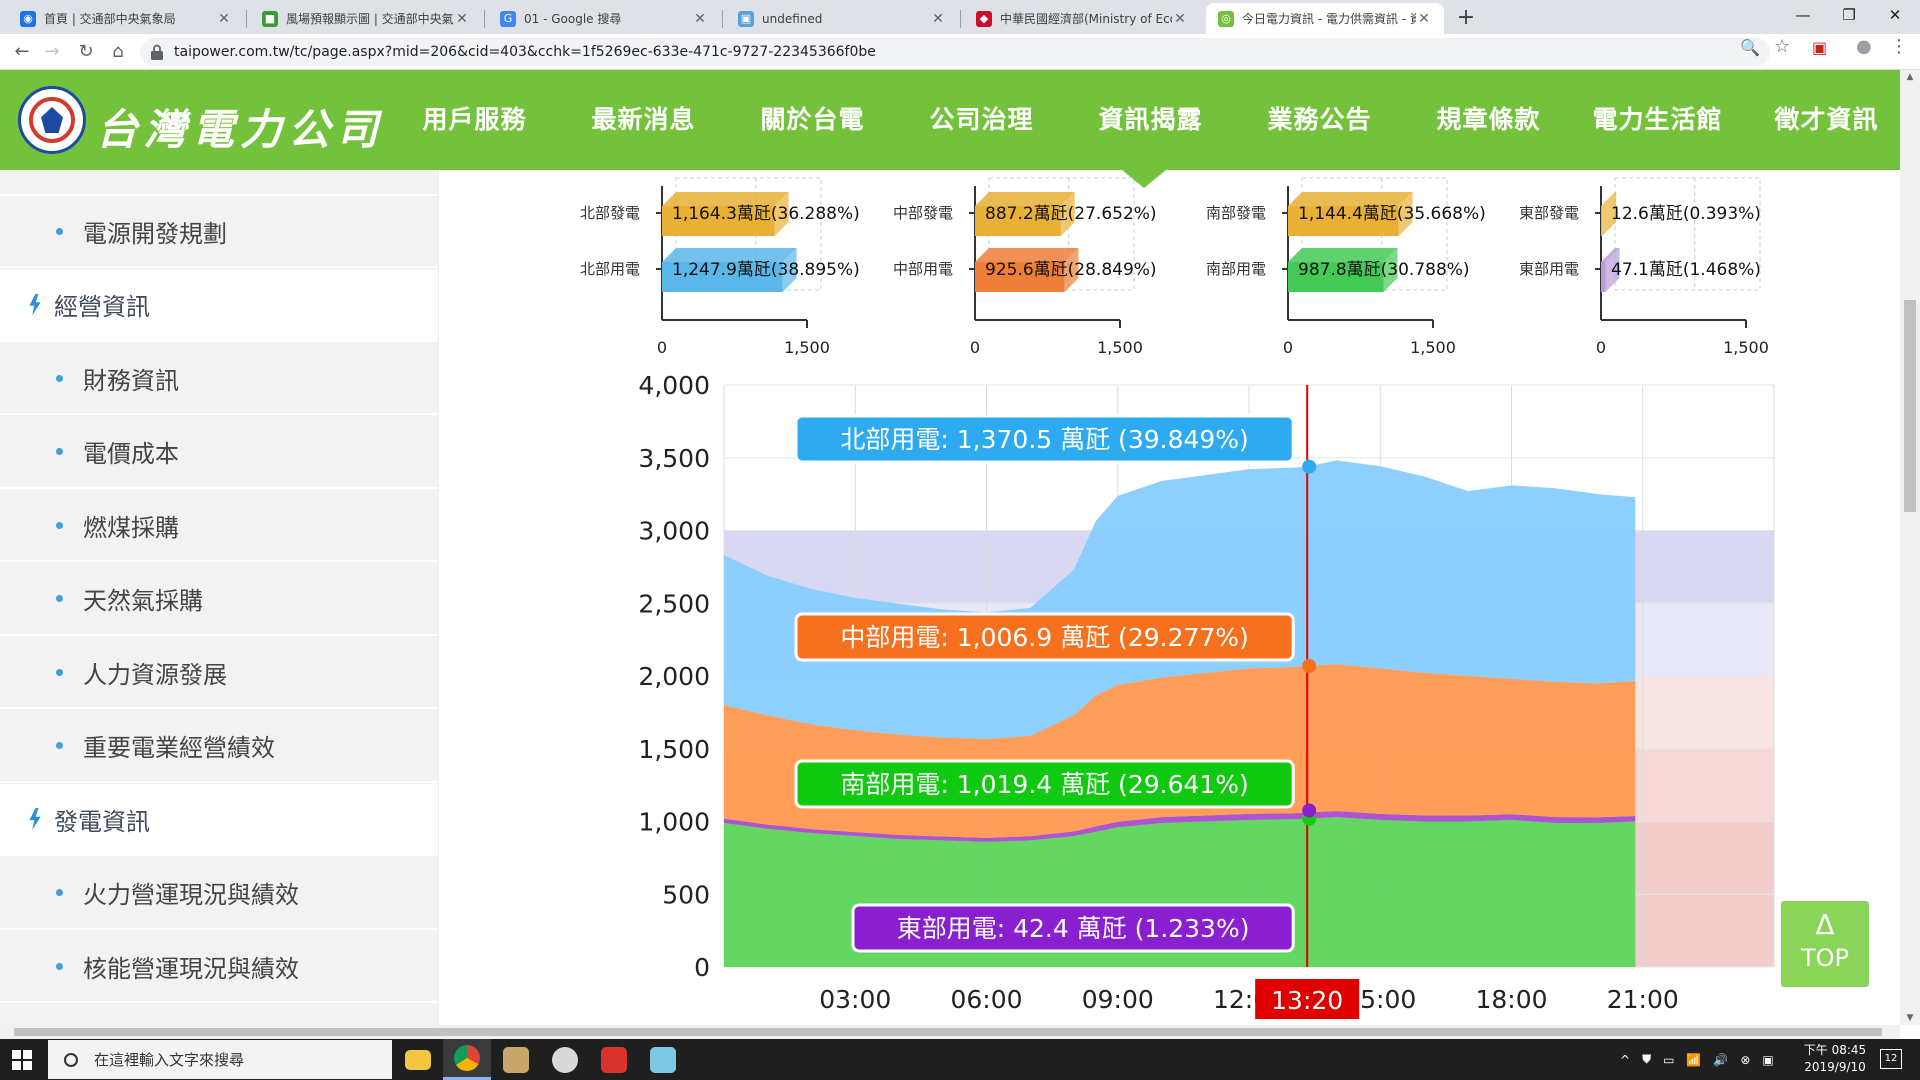  Describe the element at coordinates (1020, 277) in the screenshot. I see `region-bar-use-中部` at that location.